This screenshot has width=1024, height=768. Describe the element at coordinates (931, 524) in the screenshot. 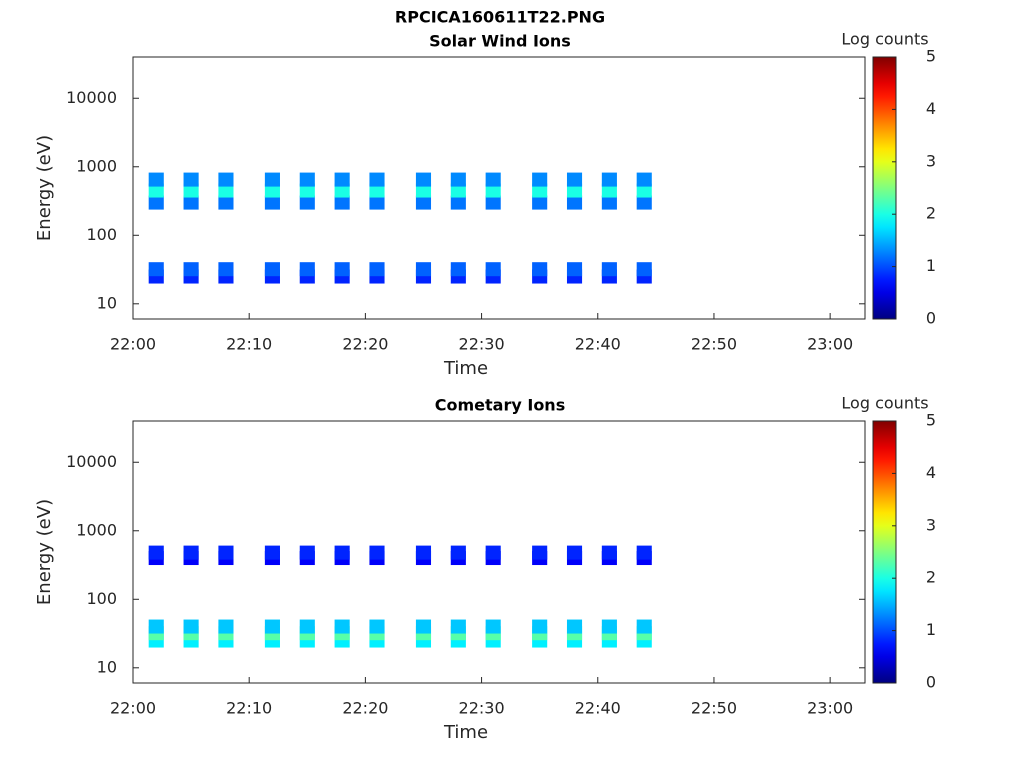

I see `colorbar-tick-label: 3` at that location.